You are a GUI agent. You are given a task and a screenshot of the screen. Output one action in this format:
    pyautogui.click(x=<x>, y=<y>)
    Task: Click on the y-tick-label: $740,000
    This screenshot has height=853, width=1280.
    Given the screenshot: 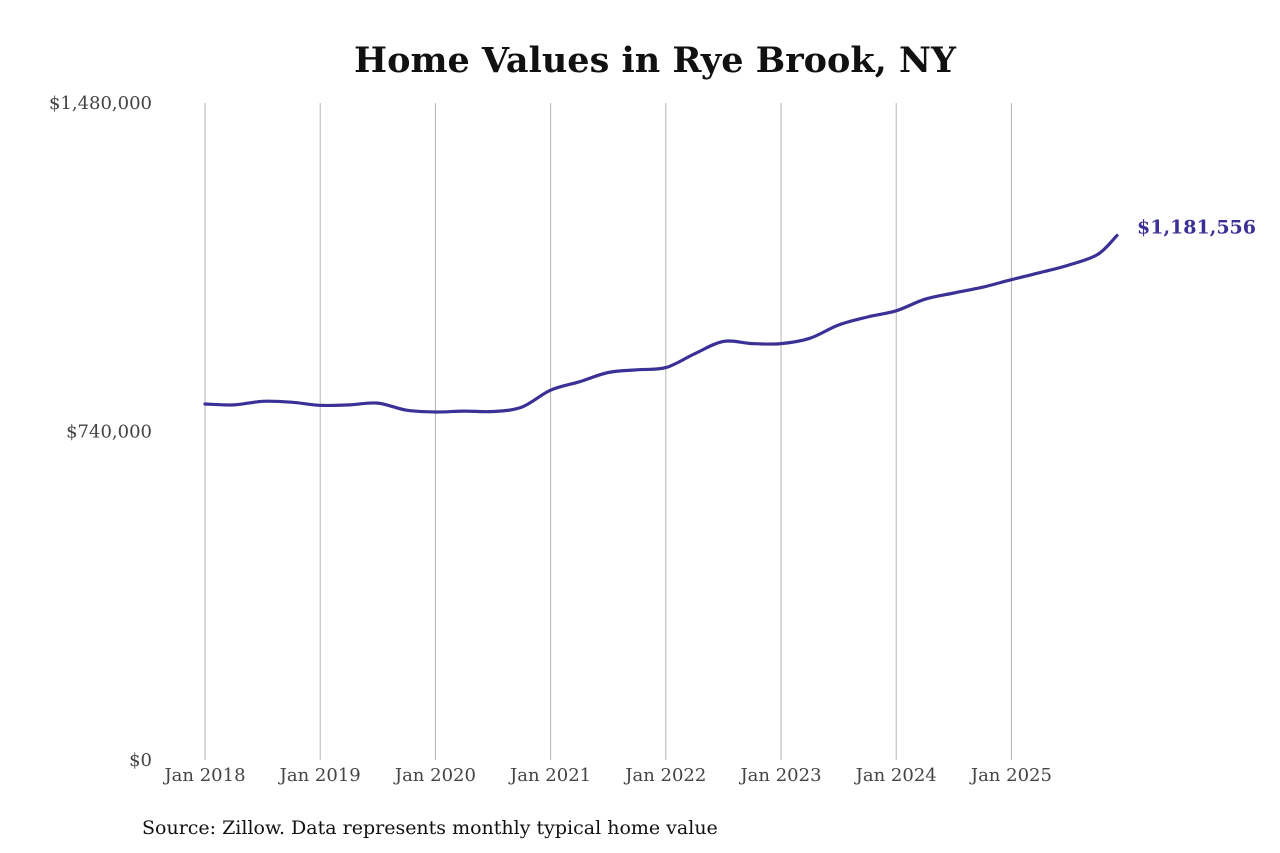 What is the action you would take?
    pyautogui.click(x=109, y=432)
    